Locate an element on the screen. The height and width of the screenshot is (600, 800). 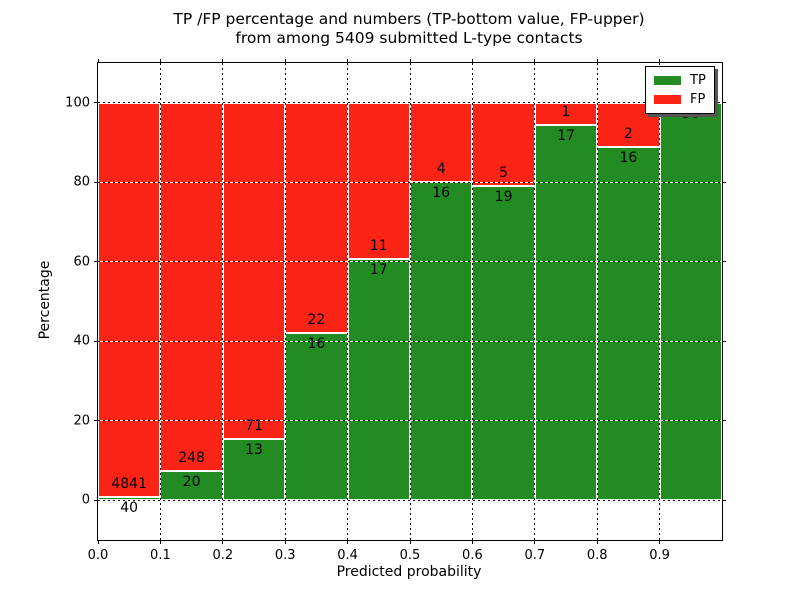
x-tick-top-0.2 is located at coordinates (223, 61).